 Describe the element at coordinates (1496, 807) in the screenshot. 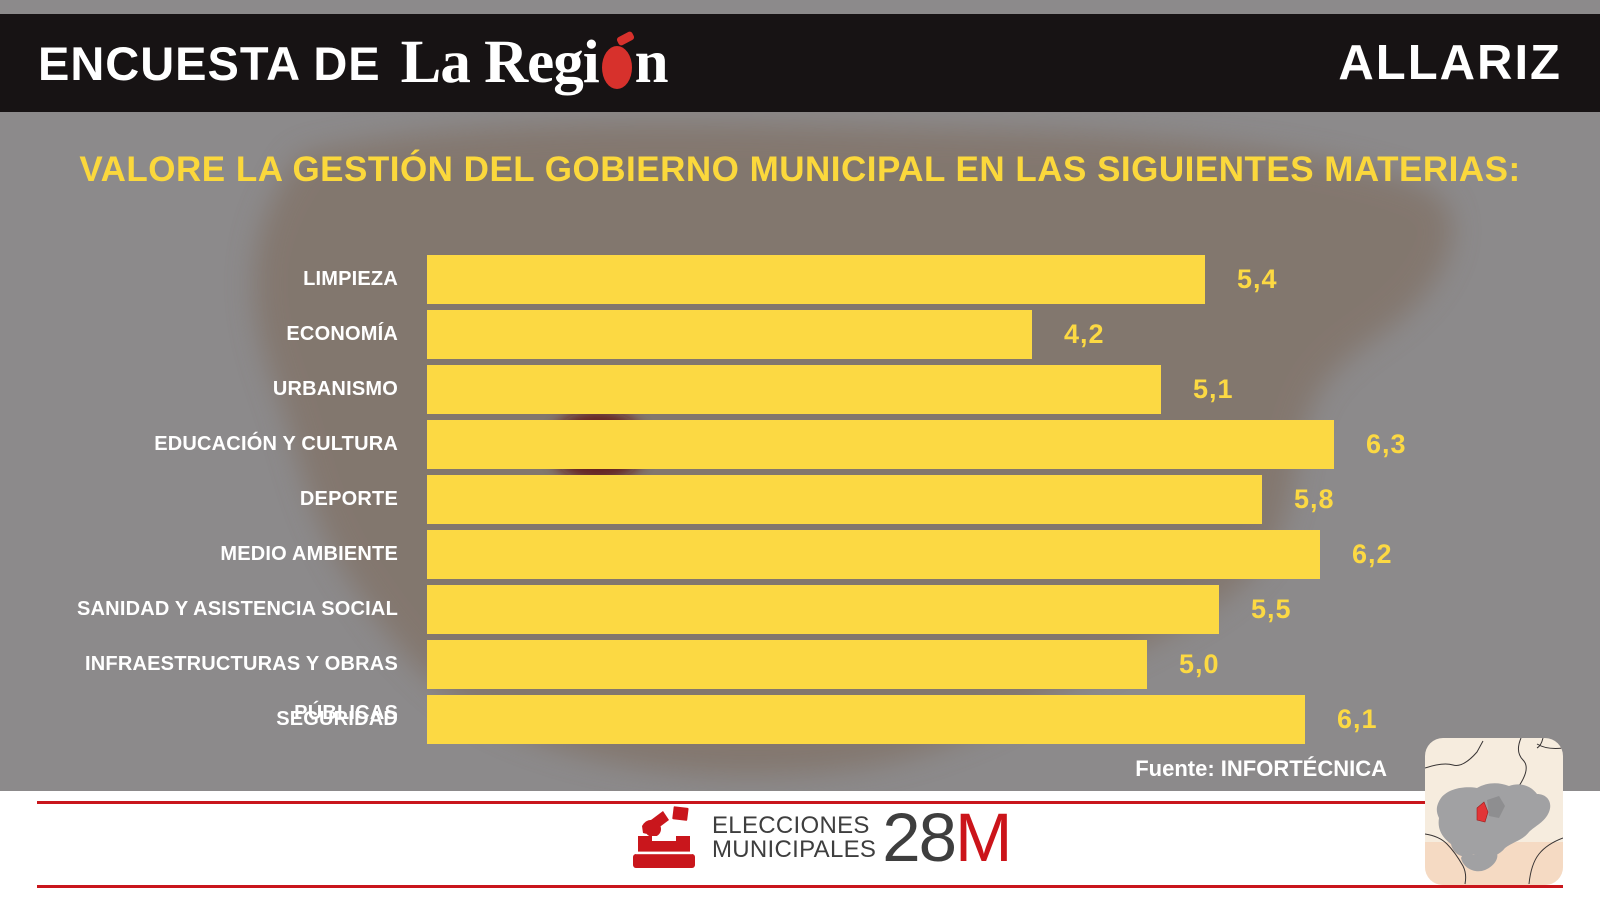

I see `map-neighbor-municipality` at that location.